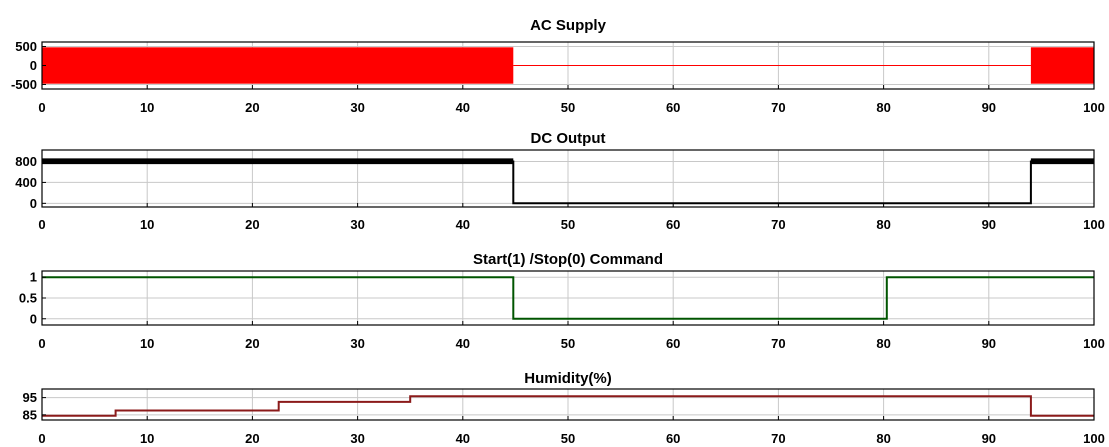 This screenshot has height=447, width=1109. I want to click on chart-title: Start(1) /Stop(0) Command, so click(568, 259).